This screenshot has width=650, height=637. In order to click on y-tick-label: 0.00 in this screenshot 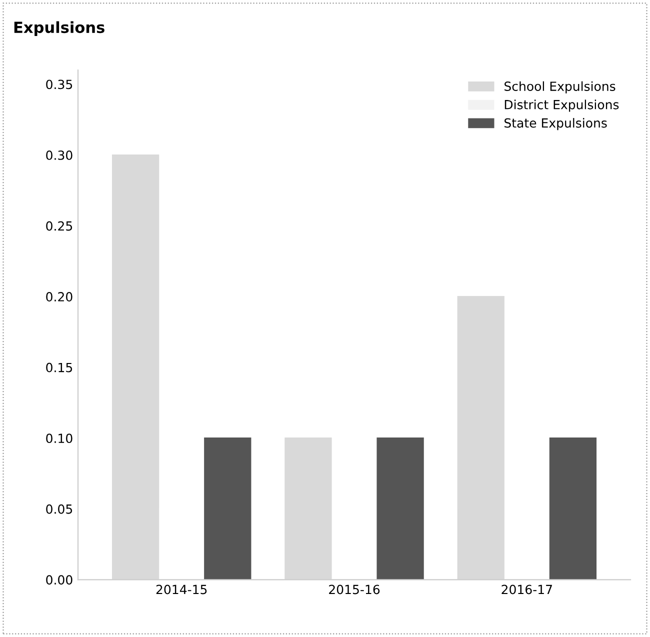, I will do `click(59, 580)`.